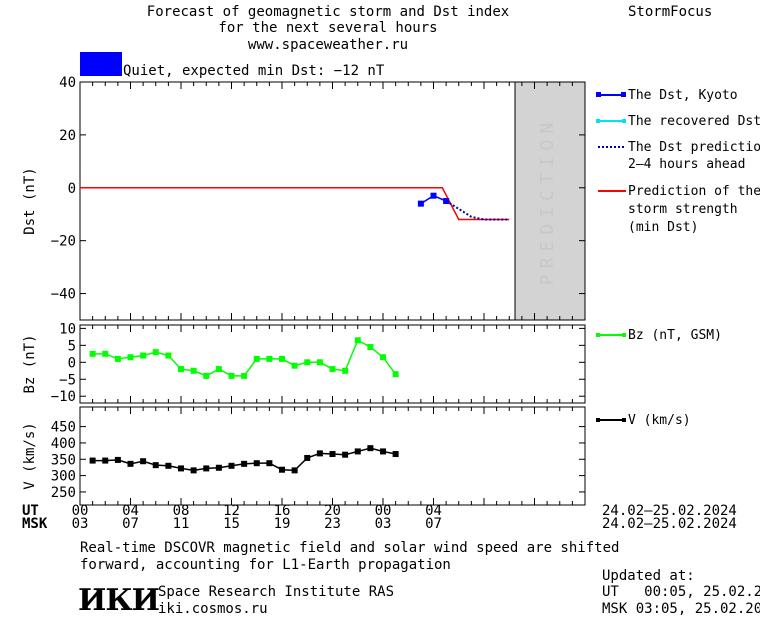 The width and height of the screenshot is (760, 620). What do you see at coordinates (332, 511) in the screenshot?
I see `x-tick-label: 20` at bounding box center [332, 511].